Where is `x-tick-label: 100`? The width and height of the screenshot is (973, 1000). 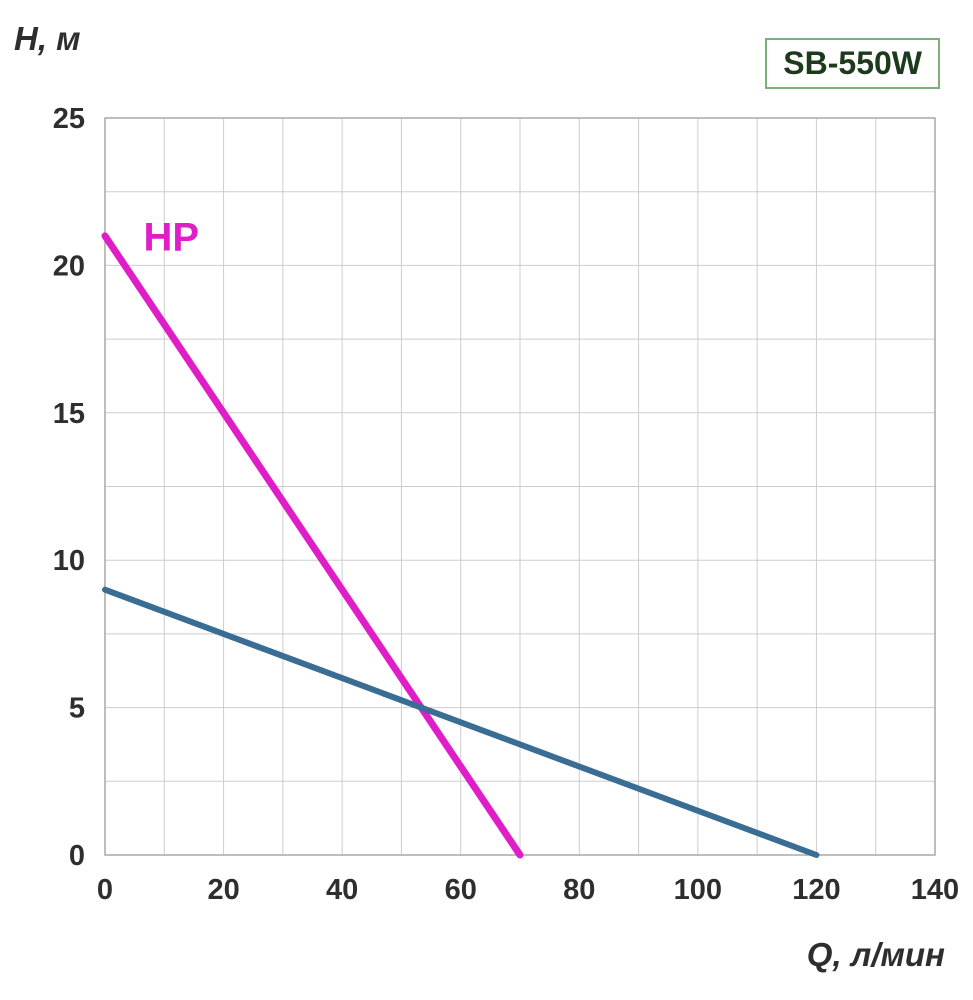
x-tick-label: 100 is located at coordinates (698, 890).